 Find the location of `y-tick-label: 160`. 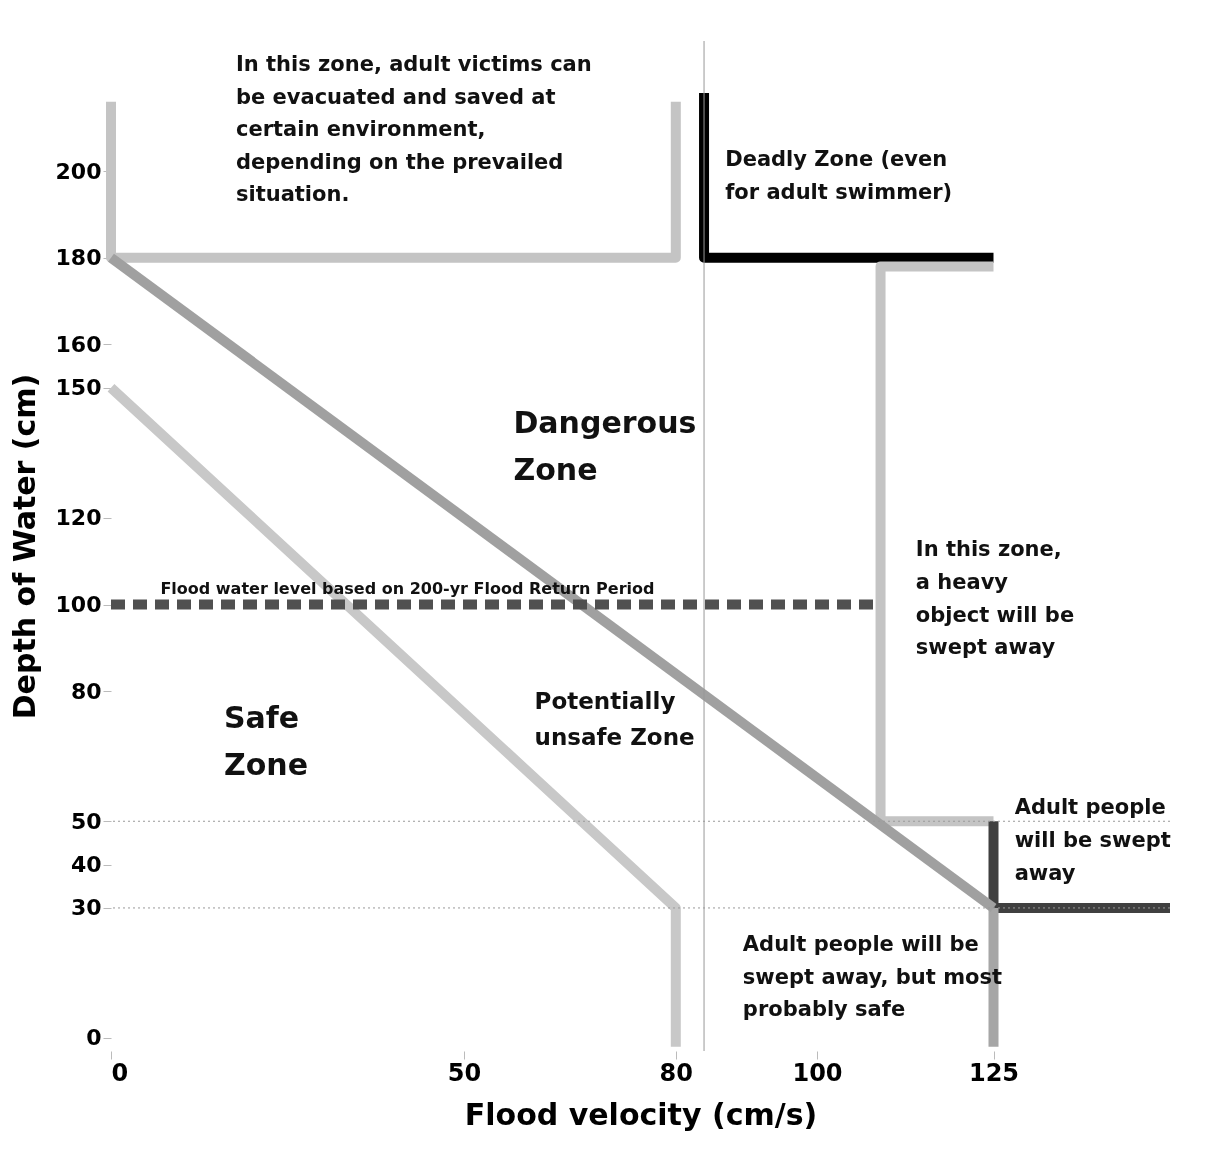

y-tick-label: 160 is located at coordinates (78, 344).